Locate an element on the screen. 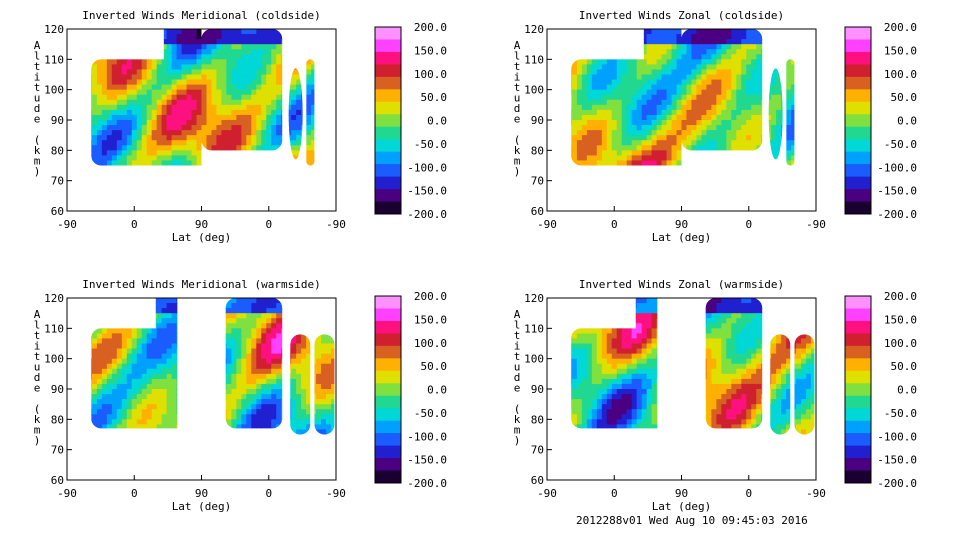 This screenshot has width=960, height=540. chart-title: Inverted Winds Meridional (warmside) is located at coordinates (201, 284).